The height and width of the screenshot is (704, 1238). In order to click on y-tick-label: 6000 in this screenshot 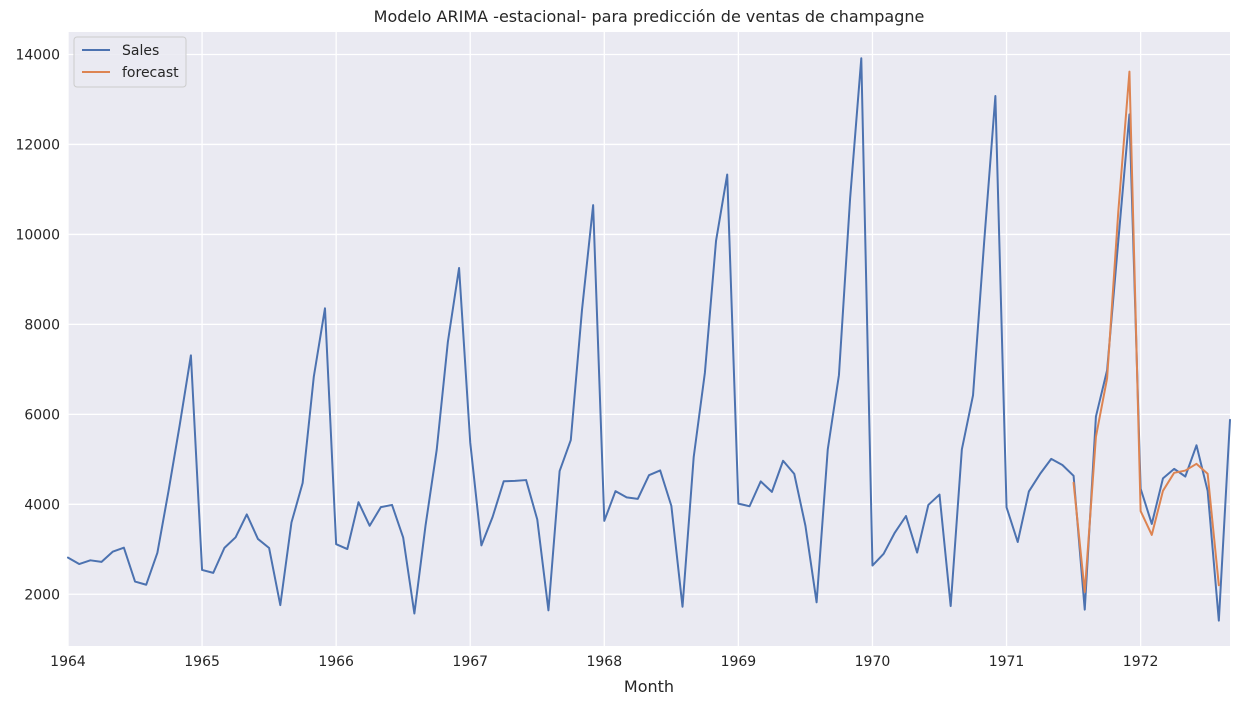, I will do `click(42, 415)`.